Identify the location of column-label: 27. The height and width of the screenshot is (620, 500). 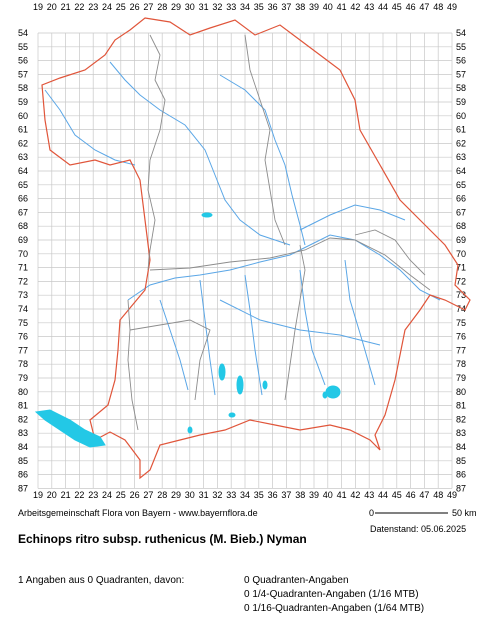
(148, 495).